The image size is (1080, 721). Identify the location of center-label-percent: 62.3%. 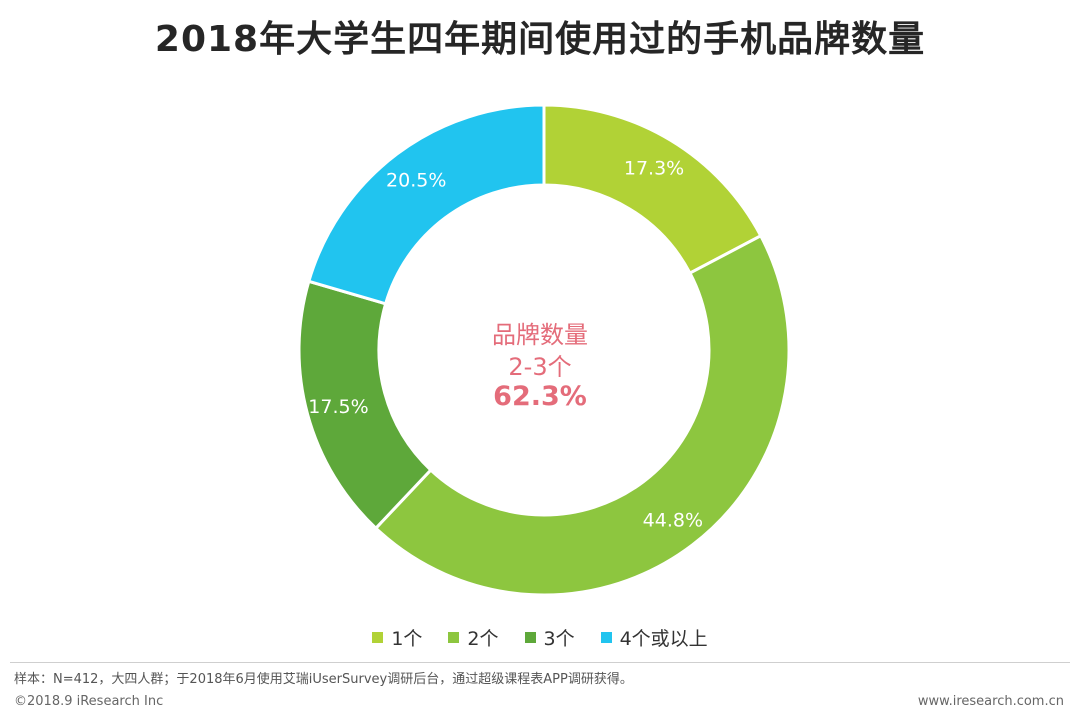
(540, 396).